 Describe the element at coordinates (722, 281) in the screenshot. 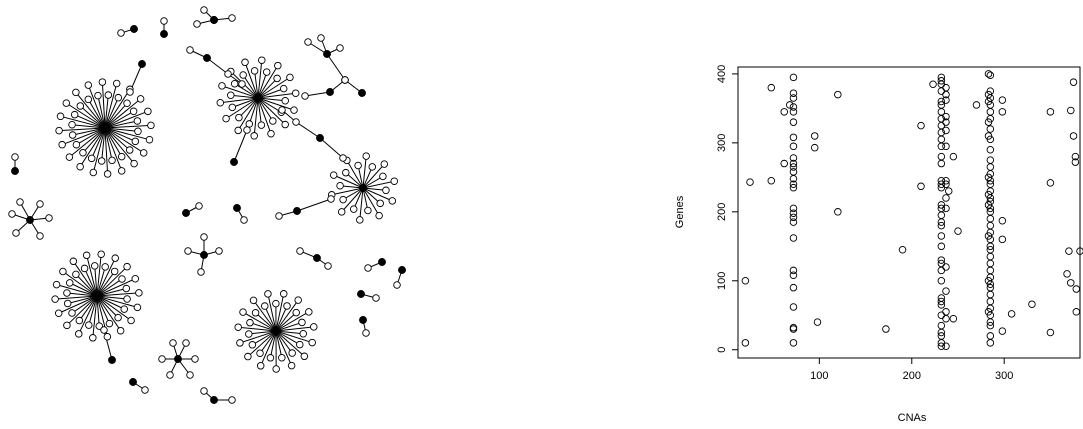

I see `y-tick-label: 100` at that location.